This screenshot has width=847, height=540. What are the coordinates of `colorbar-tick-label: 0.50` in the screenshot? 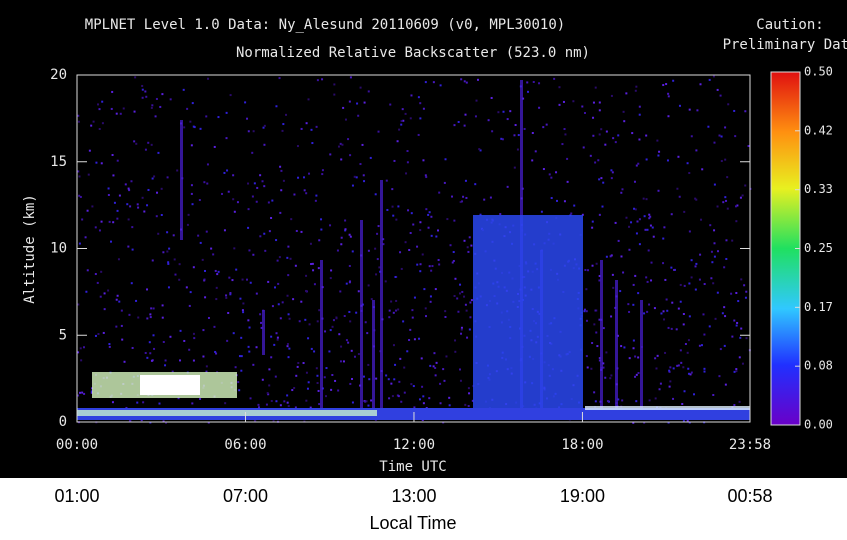 It's located at (818, 72).